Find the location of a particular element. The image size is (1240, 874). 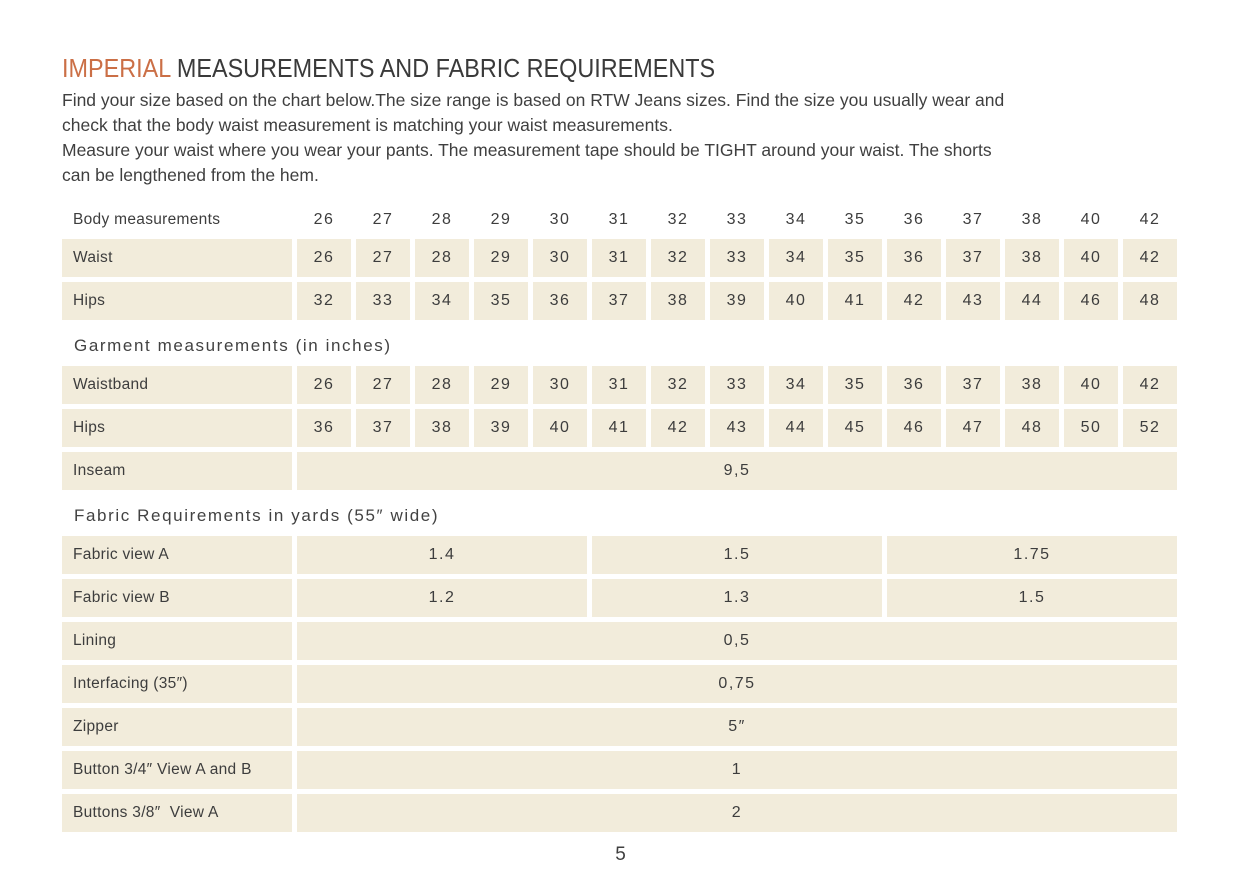

measurement-cell: 30 is located at coordinates (560, 385).